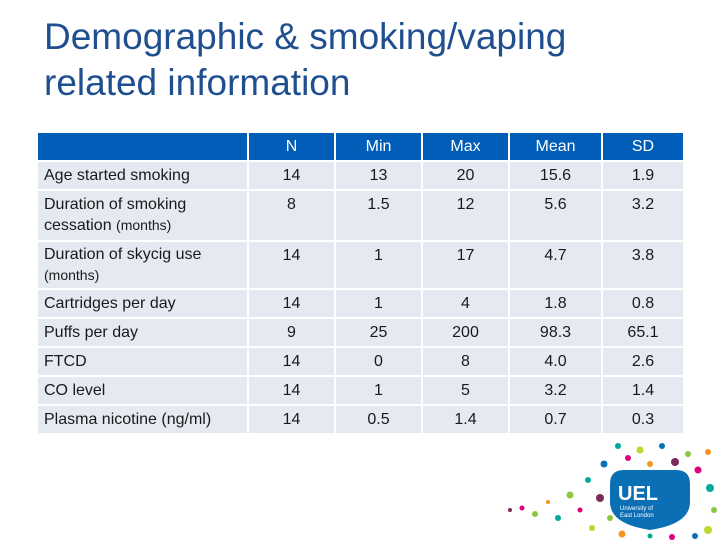  I want to click on row-label: FTCD, so click(143, 362).